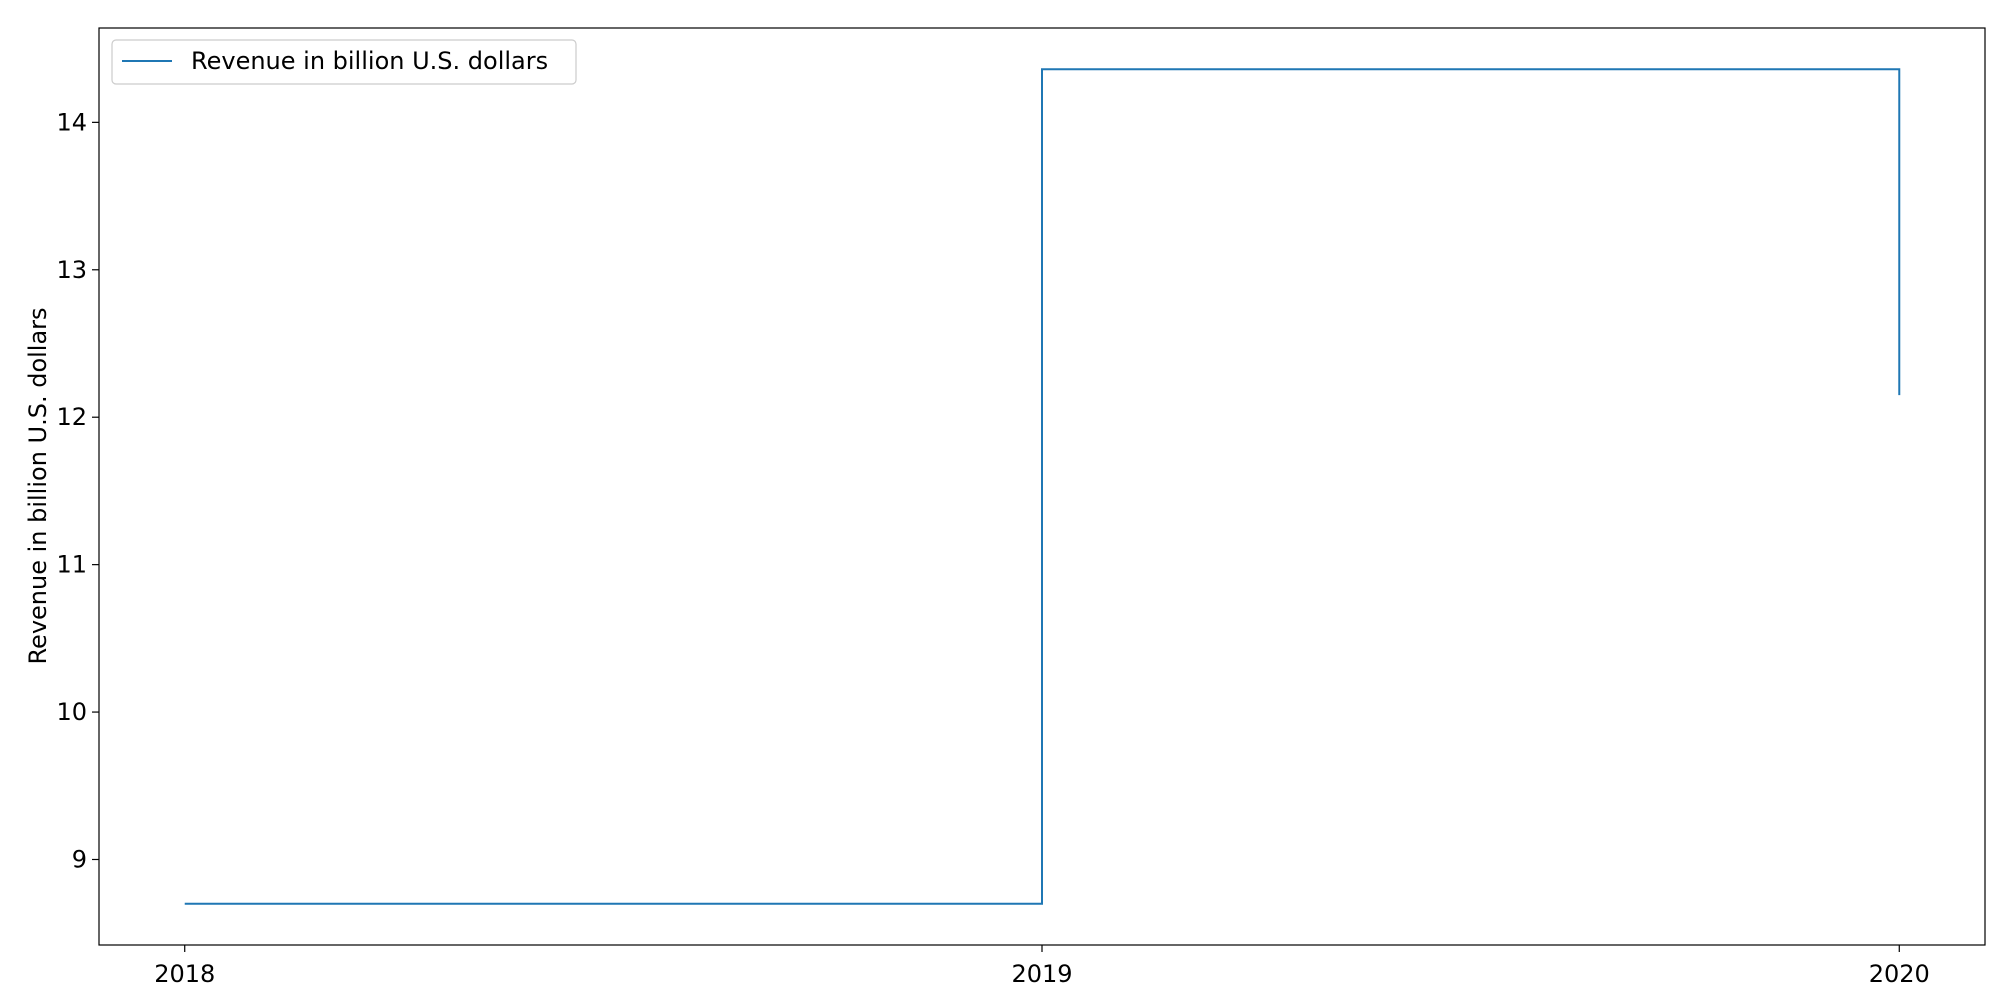  I want to click on y-tick-label: 14, so click(71, 122).